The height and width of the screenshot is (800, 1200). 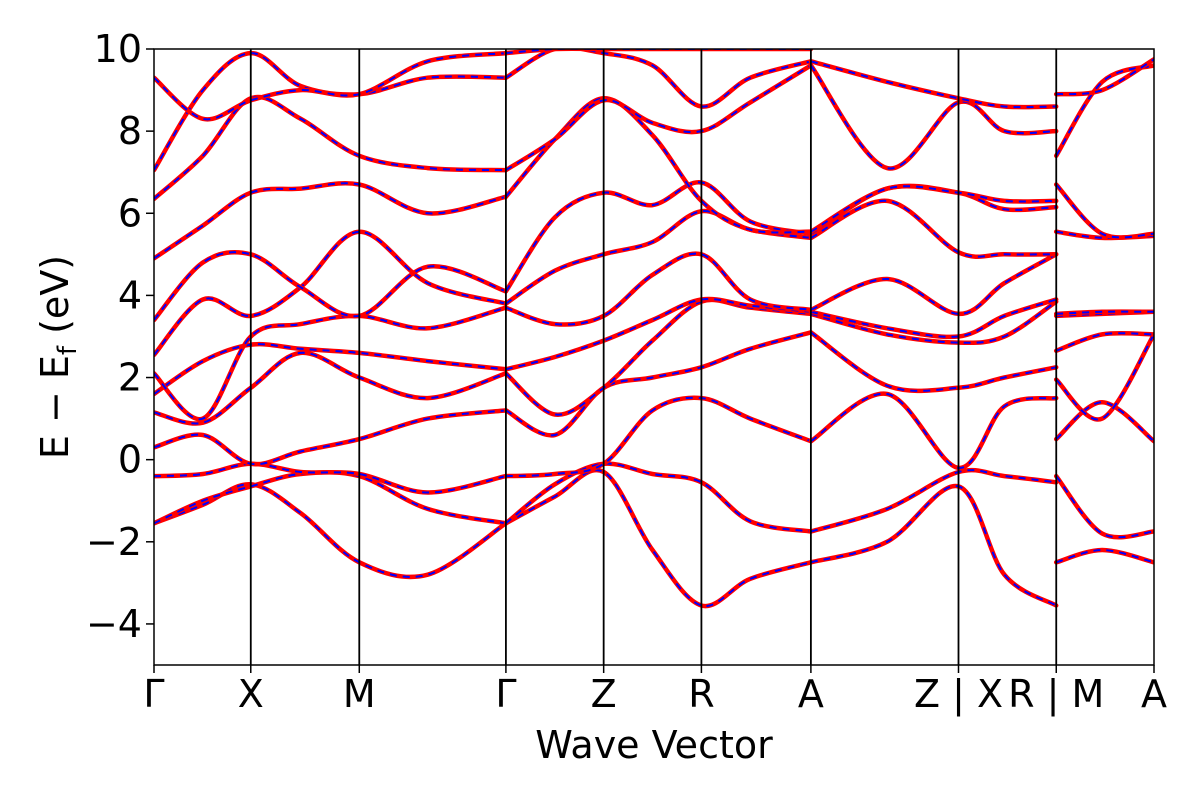 I want to click on band-3-segment-1-solid, so click(x=658, y=384).